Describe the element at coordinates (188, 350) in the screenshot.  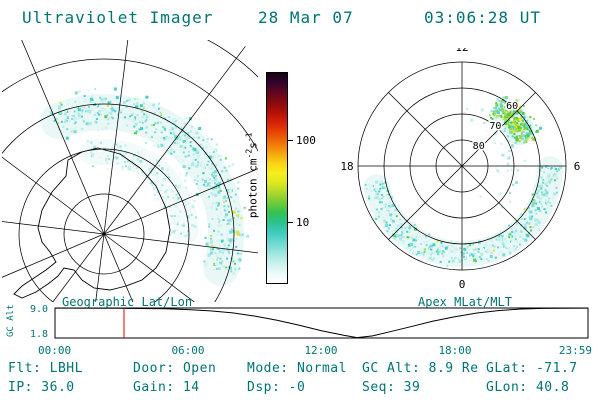
I see `strip-x-tick-0600: 06:00` at that location.